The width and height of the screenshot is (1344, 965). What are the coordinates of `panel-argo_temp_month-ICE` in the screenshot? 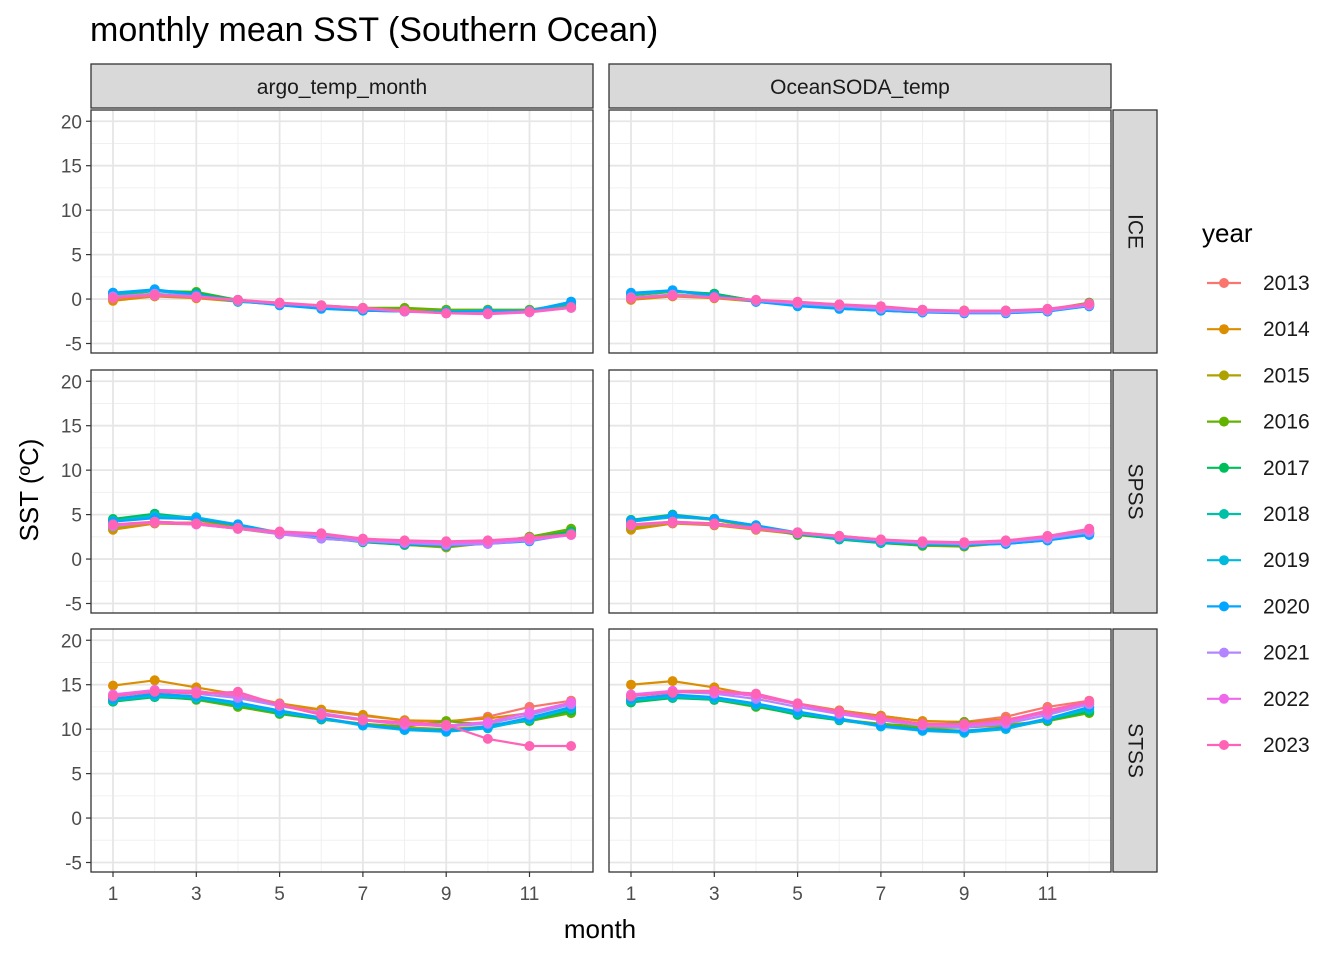 It's located at (342, 231).